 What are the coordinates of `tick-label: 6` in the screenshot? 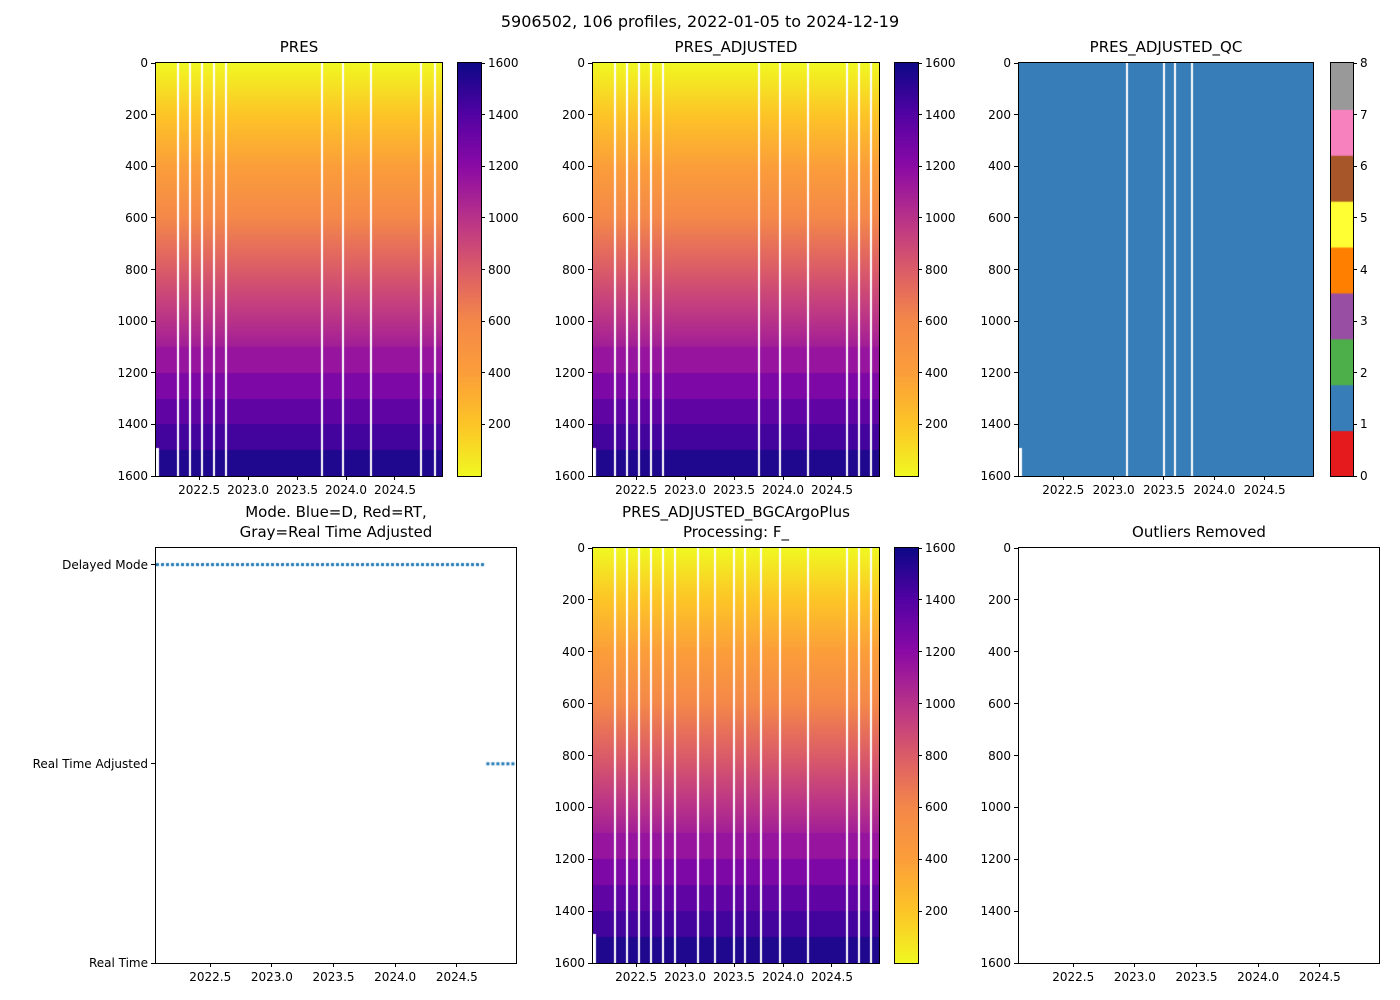 It's located at (1364, 166).